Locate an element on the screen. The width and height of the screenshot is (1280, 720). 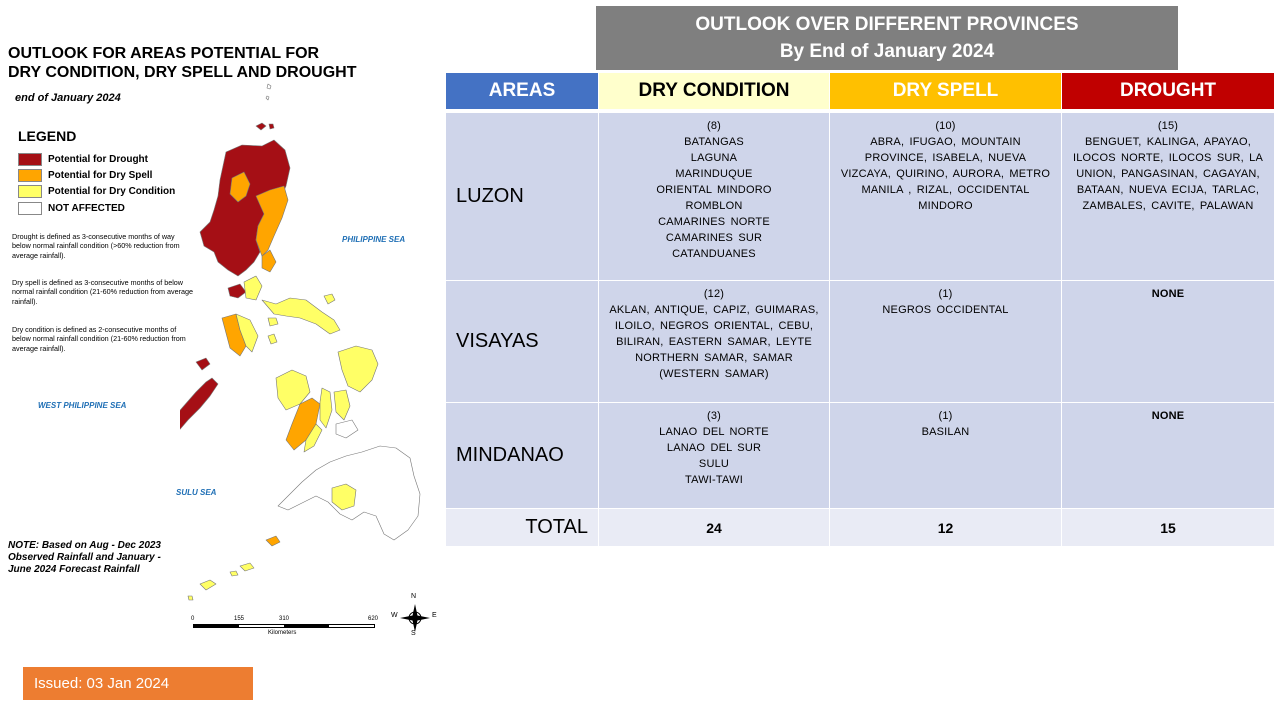
note-line2: Observed Rainfall and January - is located at coordinates (84, 557).